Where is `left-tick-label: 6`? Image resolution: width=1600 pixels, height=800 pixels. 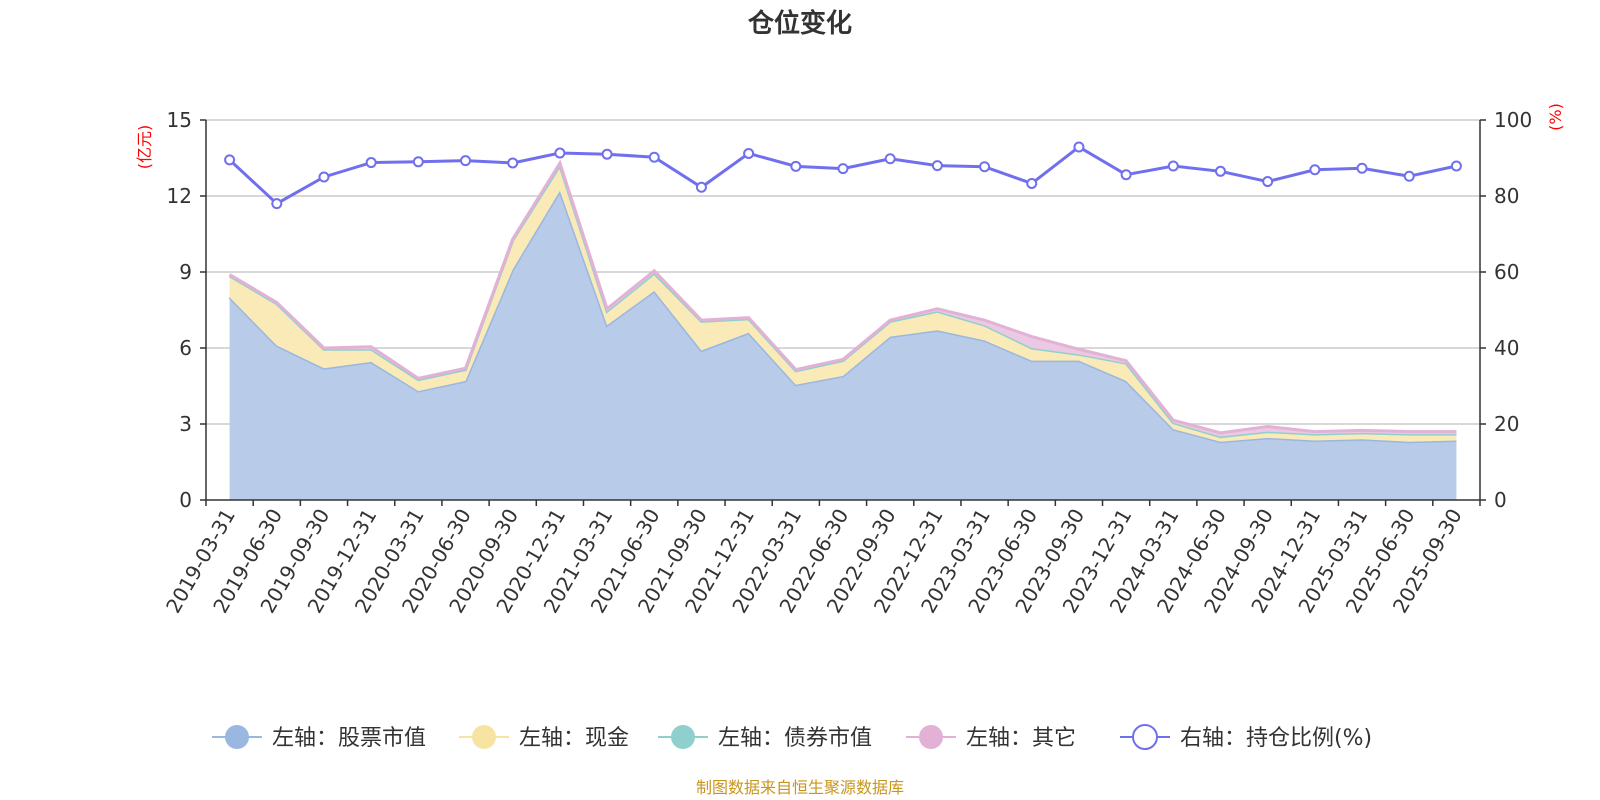 left-tick-label: 6 is located at coordinates (185, 348).